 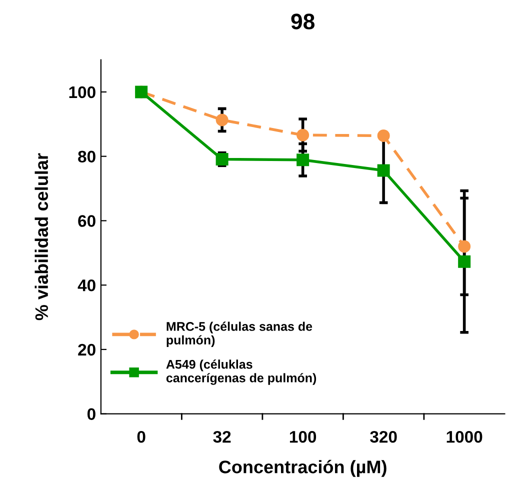 What do you see at coordinates (302, 468) in the screenshot?
I see `x-axis-title: Concentración (µM)` at bounding box center [302, 468].